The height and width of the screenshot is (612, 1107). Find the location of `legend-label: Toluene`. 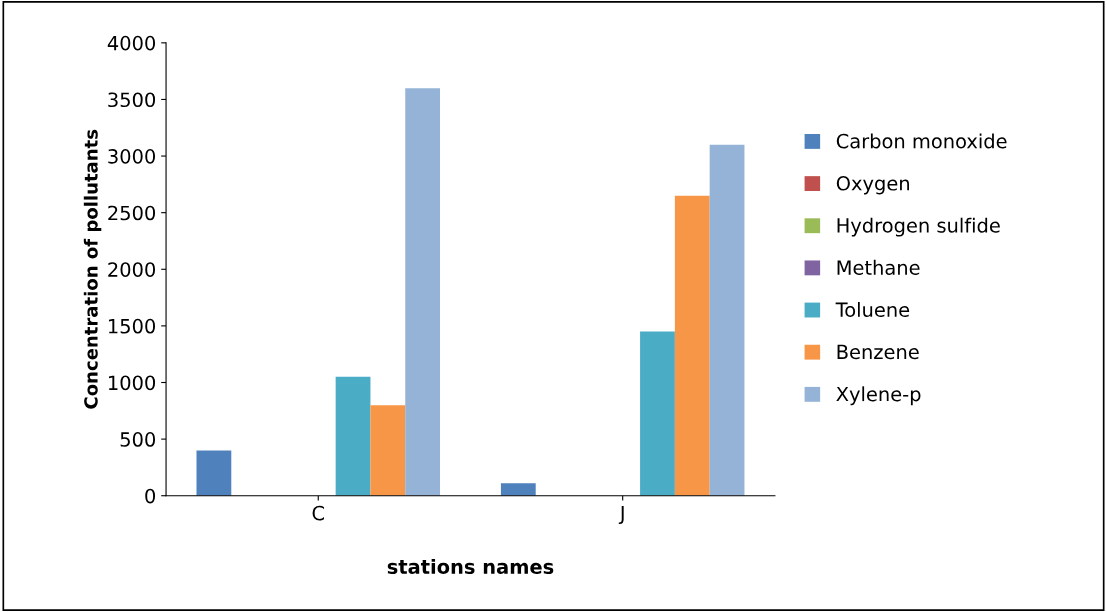

legend-label: Toluene is located at coordinates (872, 310).